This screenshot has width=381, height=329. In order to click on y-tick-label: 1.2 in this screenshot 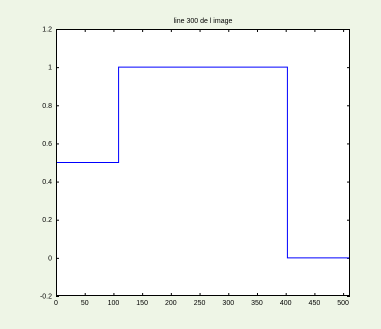, I will do `click(47, 30)`.